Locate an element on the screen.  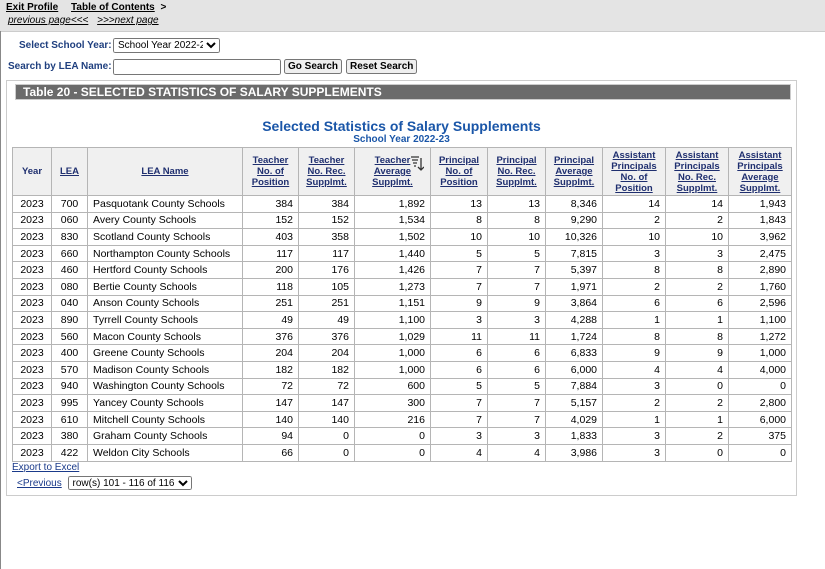
column-header: Year is located at coordinates (32, 171).